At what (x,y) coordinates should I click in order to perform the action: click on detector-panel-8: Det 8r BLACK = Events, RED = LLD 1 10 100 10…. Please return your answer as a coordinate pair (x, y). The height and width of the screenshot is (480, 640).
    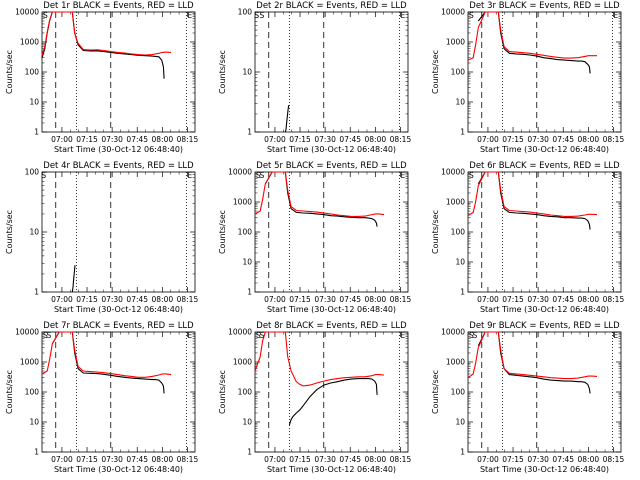
    Looking at the image, I should click on (319, 400).